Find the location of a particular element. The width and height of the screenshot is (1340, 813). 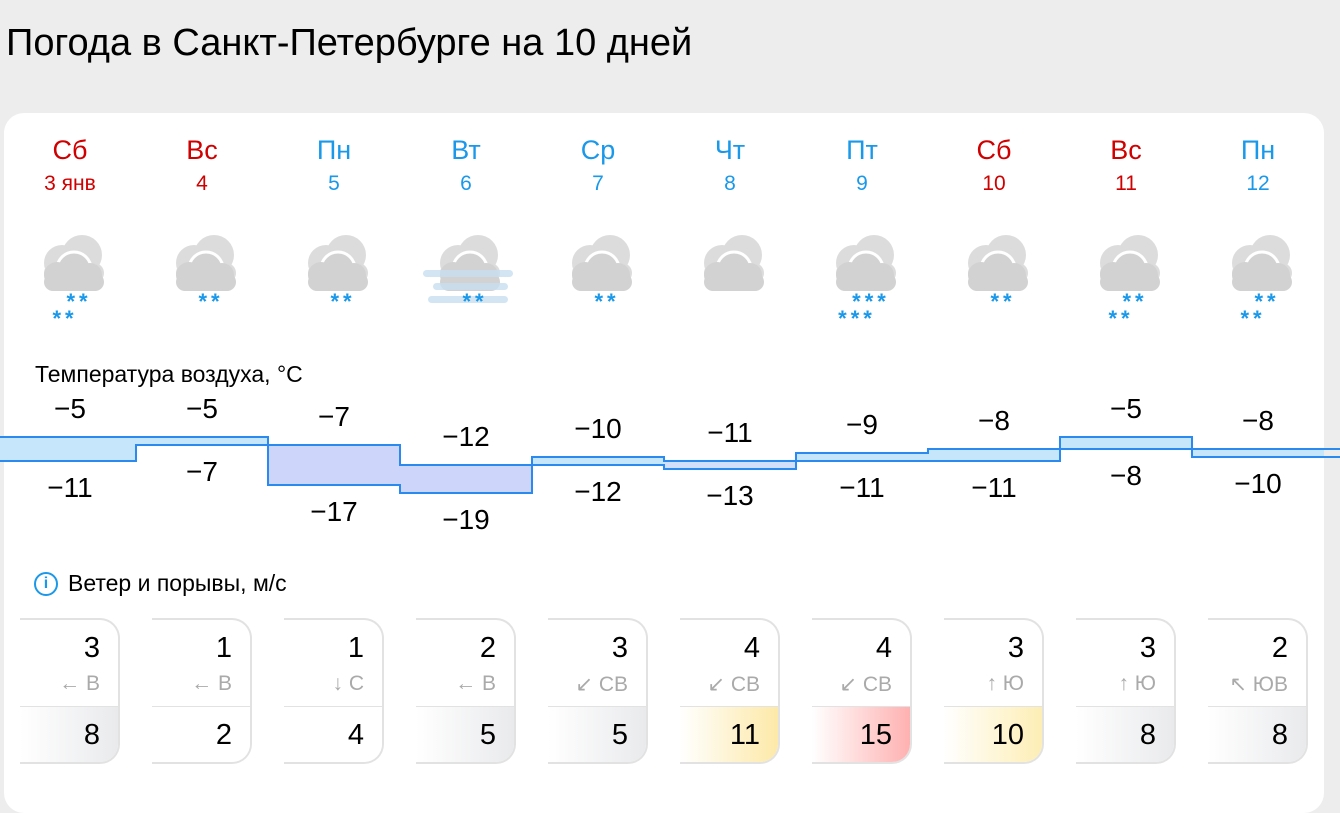

day-of-week: Чт is located at coordinates (730, 150).